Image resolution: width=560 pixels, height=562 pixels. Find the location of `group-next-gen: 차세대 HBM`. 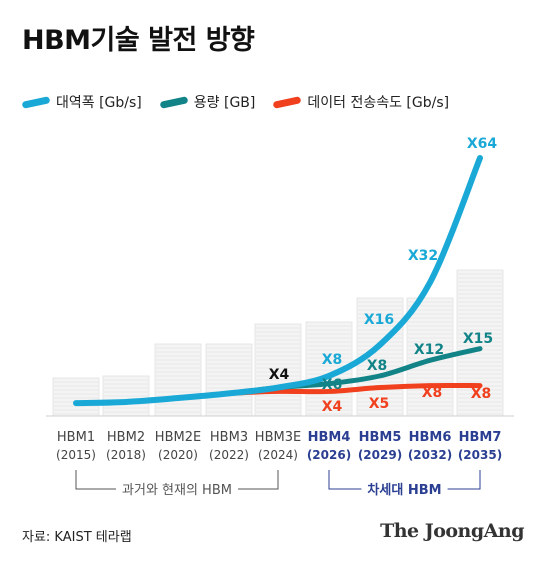

group-next-gen: 차세대 HBM is located at coordinates (404, 484).